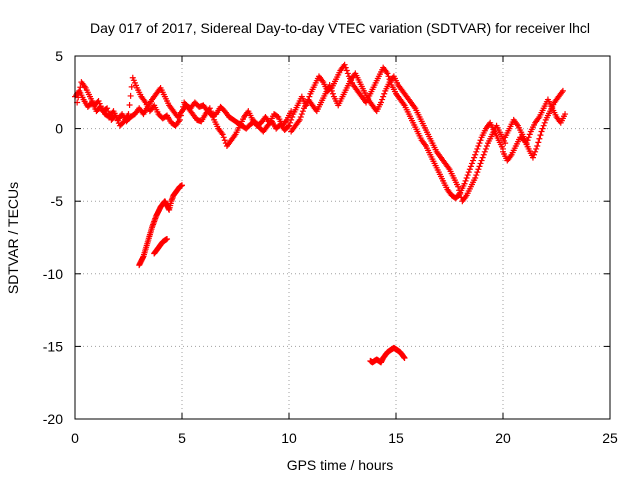 The height and width of the screenshot is (480, 640). What do you see at coordinates (53, 419) in the screenshot?
I see `y-tick-label: -20` at bounding box center [53, 419].